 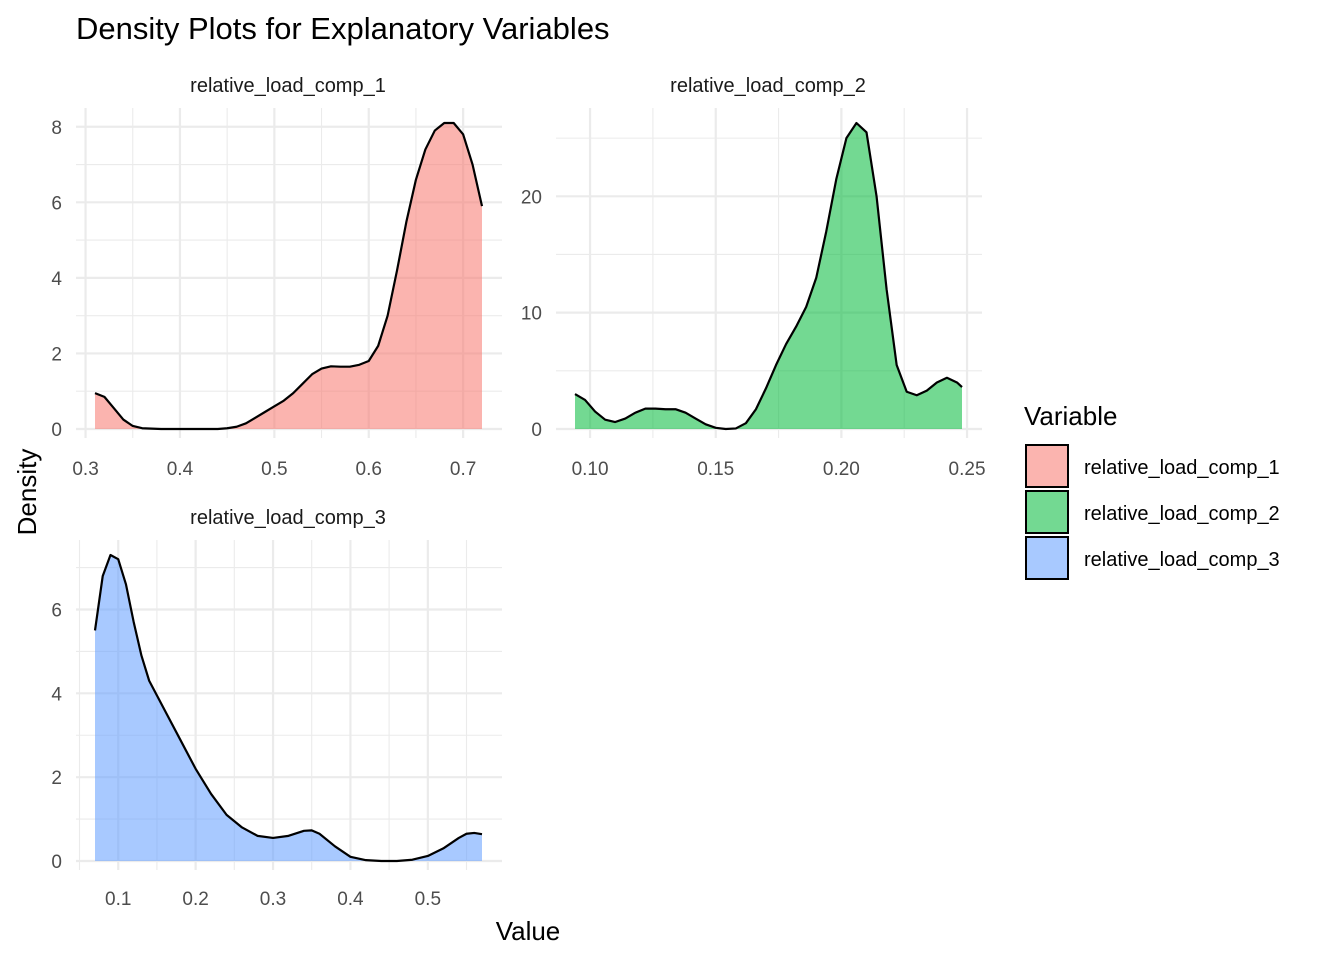 I want to click on y-tick-label: 20, so click(x=531, y=197).